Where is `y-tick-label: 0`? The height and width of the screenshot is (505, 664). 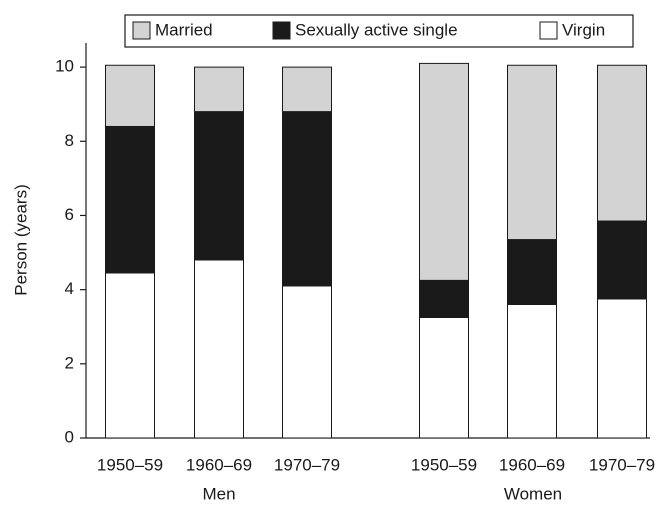
y-tick-label: 0 is located at coordinates (69, 436).